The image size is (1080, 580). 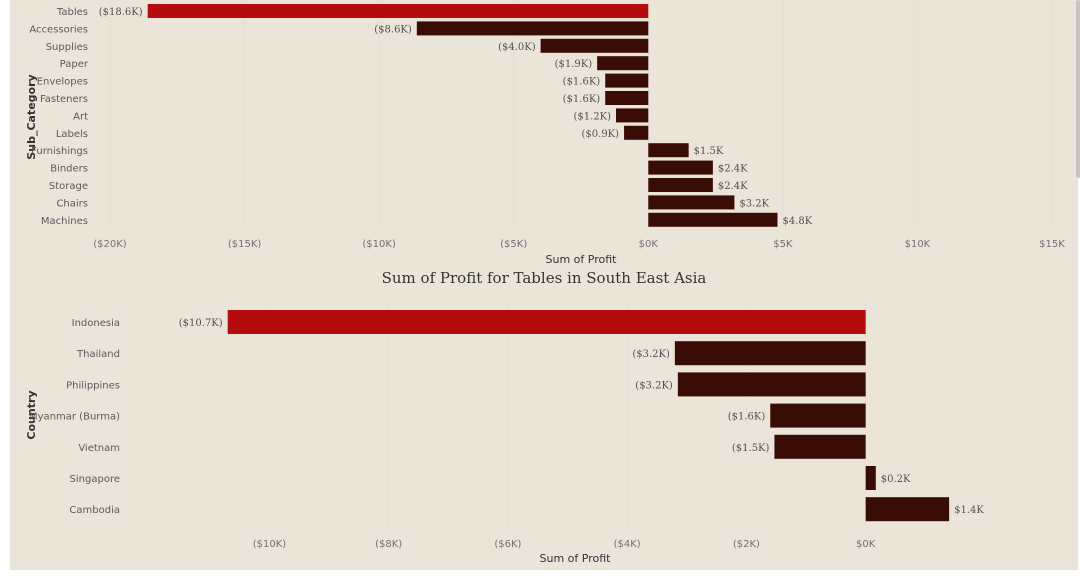 I want to click on category-label: Art, so click(x=80, y=116).